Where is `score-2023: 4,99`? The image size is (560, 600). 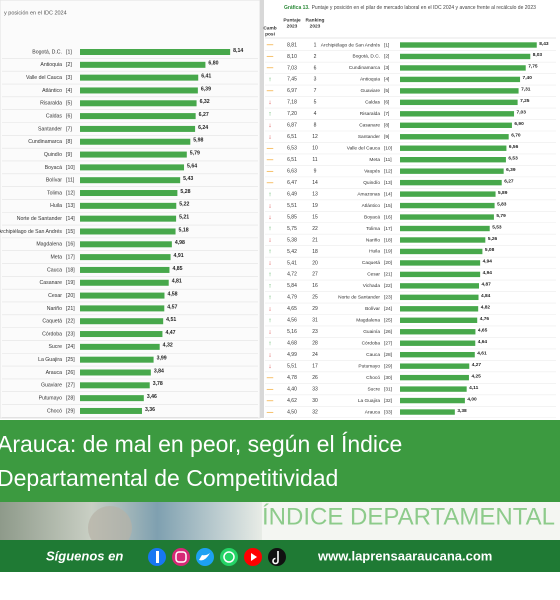 score-2023: 4,99 is located at coordinates (292, 355).